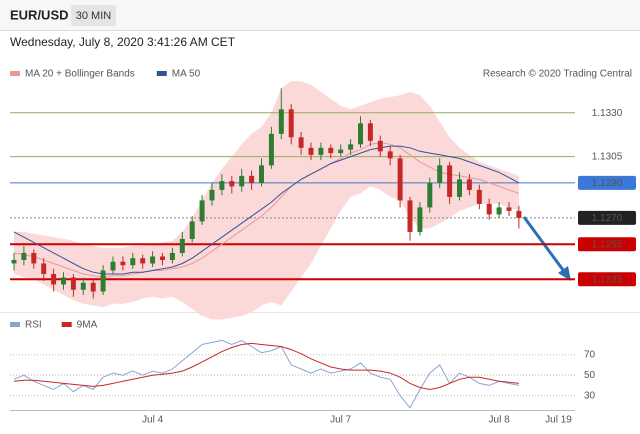 This screenshot has width=640, height=434. I want to click on forecast-arrowhead, so click(564, 273).